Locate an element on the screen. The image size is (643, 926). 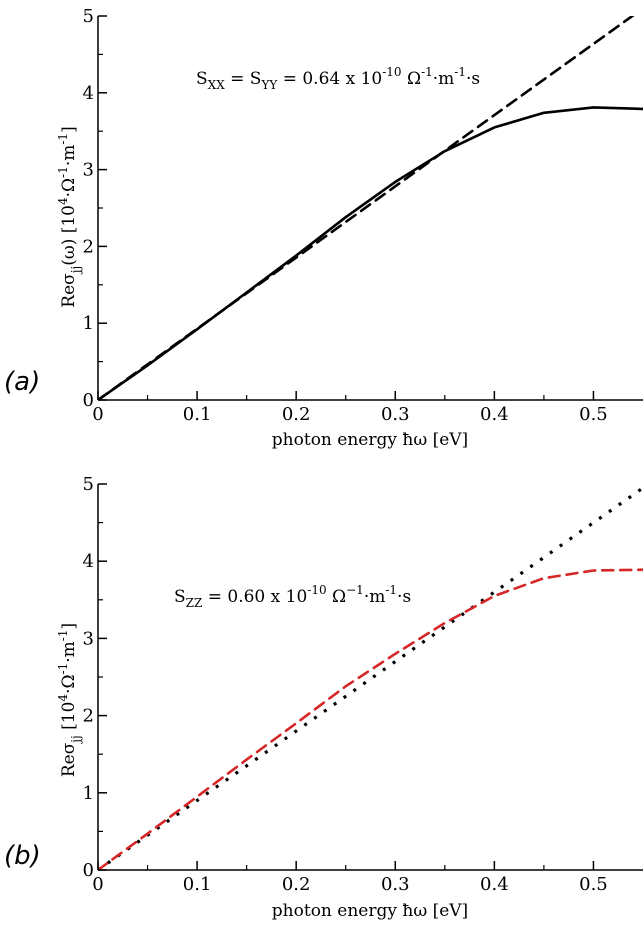
x-tick-label-b: 0.5 is located at coordinates (593, 884).